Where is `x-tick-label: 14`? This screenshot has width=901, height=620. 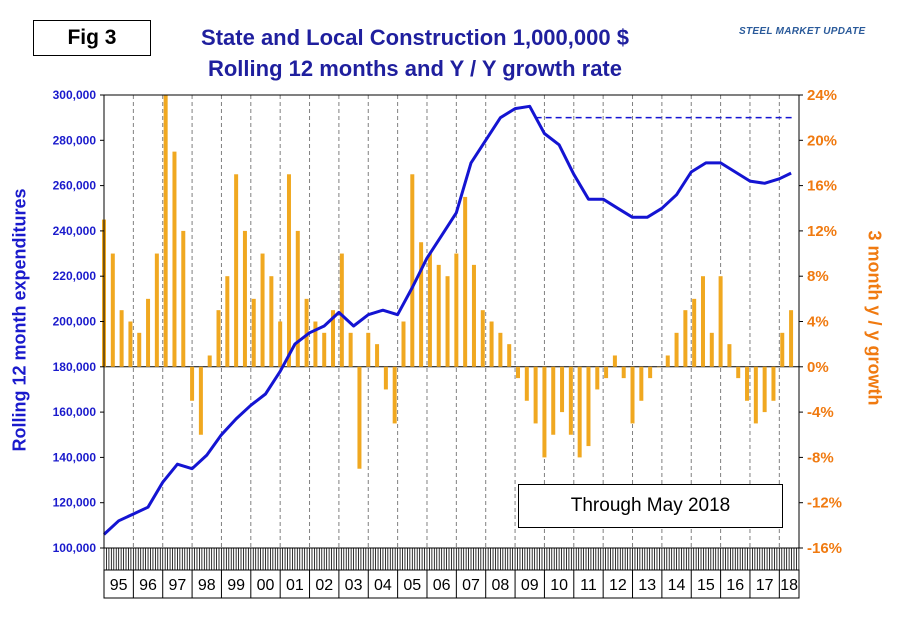
x-tick-label: 14 is located at coordinates (677, 585).